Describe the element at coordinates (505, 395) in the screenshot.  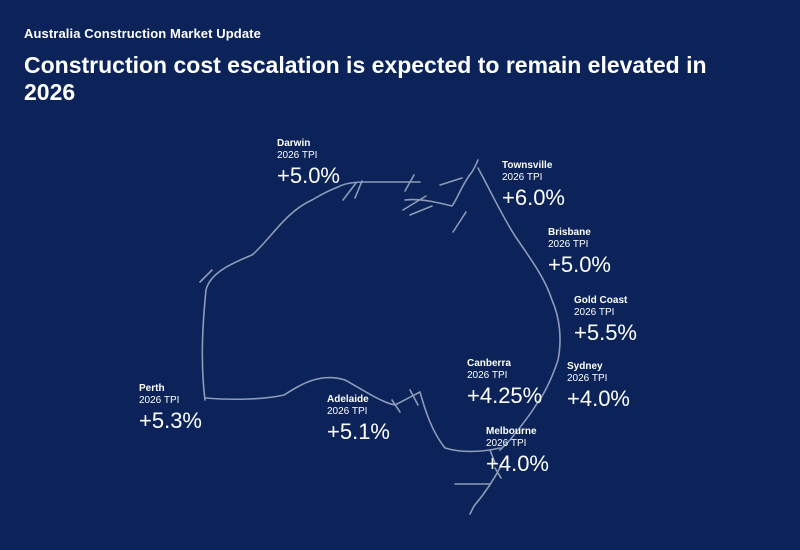
I see `city-tpi-value: +4.25%` at that location.